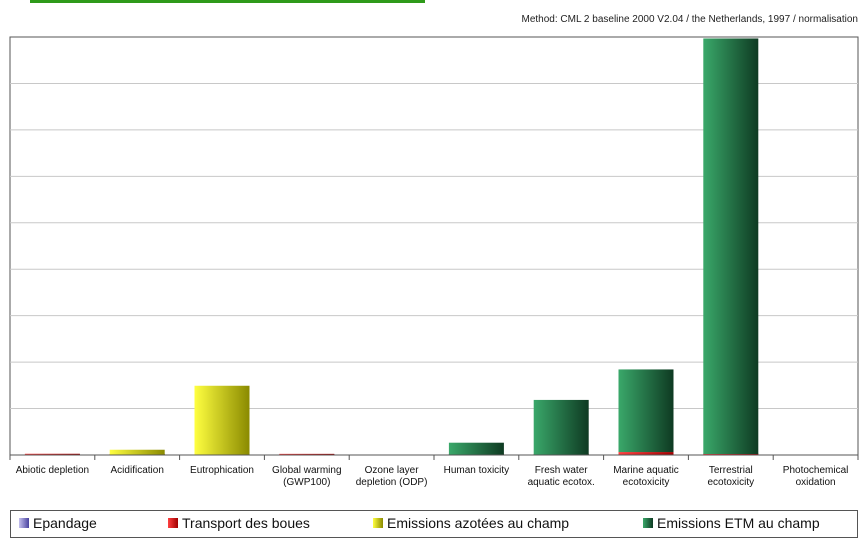 Image resolution: width=864 pixels, height=543 pixels. Describe the element at coordinates (561, 476) in the screenshot. I see `x-tick-label: Fresh water aquatic ecotox.` at that location.